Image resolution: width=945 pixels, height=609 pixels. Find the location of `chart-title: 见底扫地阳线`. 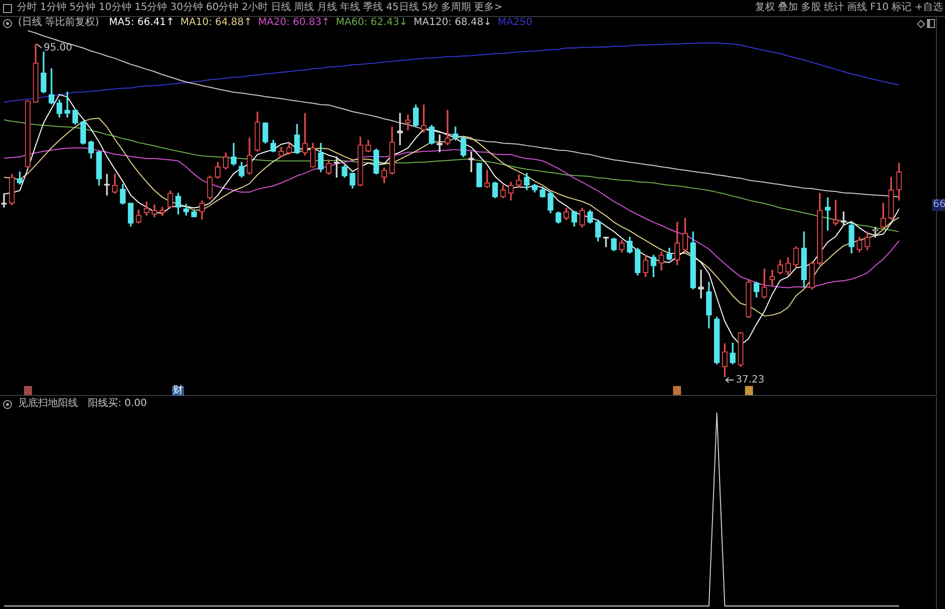

chart-title: 见底扫地阳线 is located at coordinates (48, 404).